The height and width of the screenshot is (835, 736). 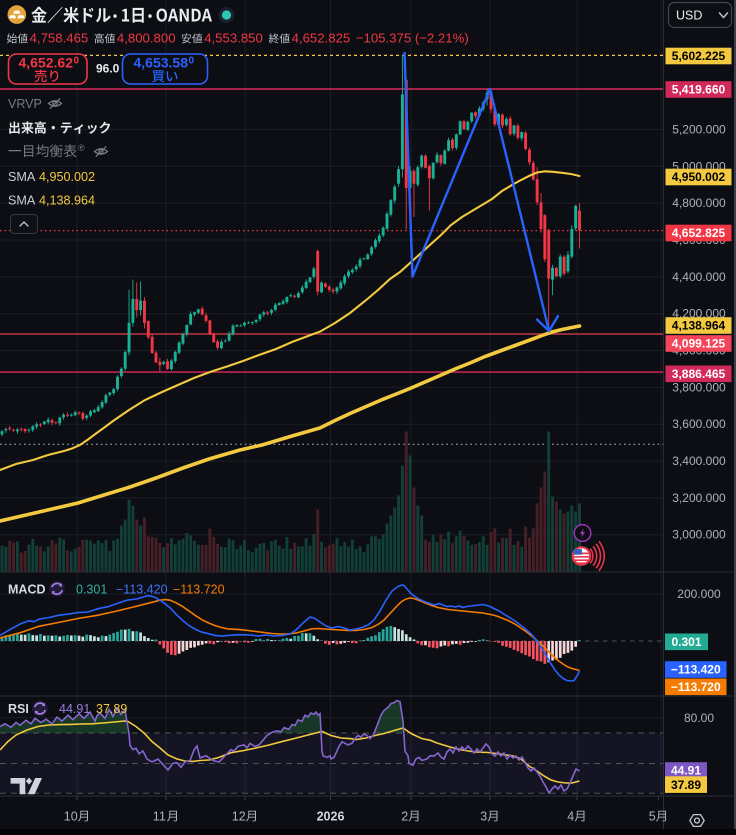 What do you see at coordinates (27, 590) in the screenshot?
I see `svg-text: MACD` at bounding box center [27, 590].